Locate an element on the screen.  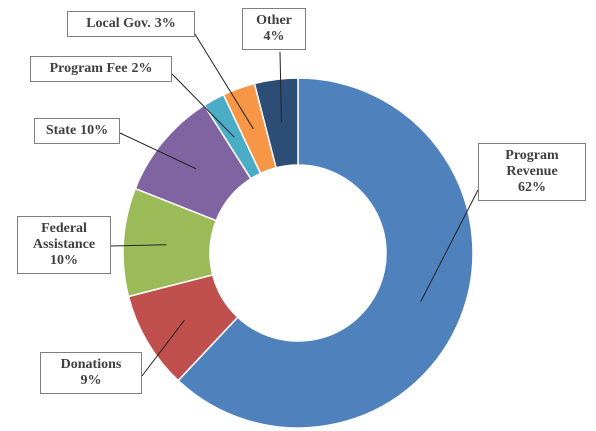
label-value: 3% is located at coordinates (165, 23).